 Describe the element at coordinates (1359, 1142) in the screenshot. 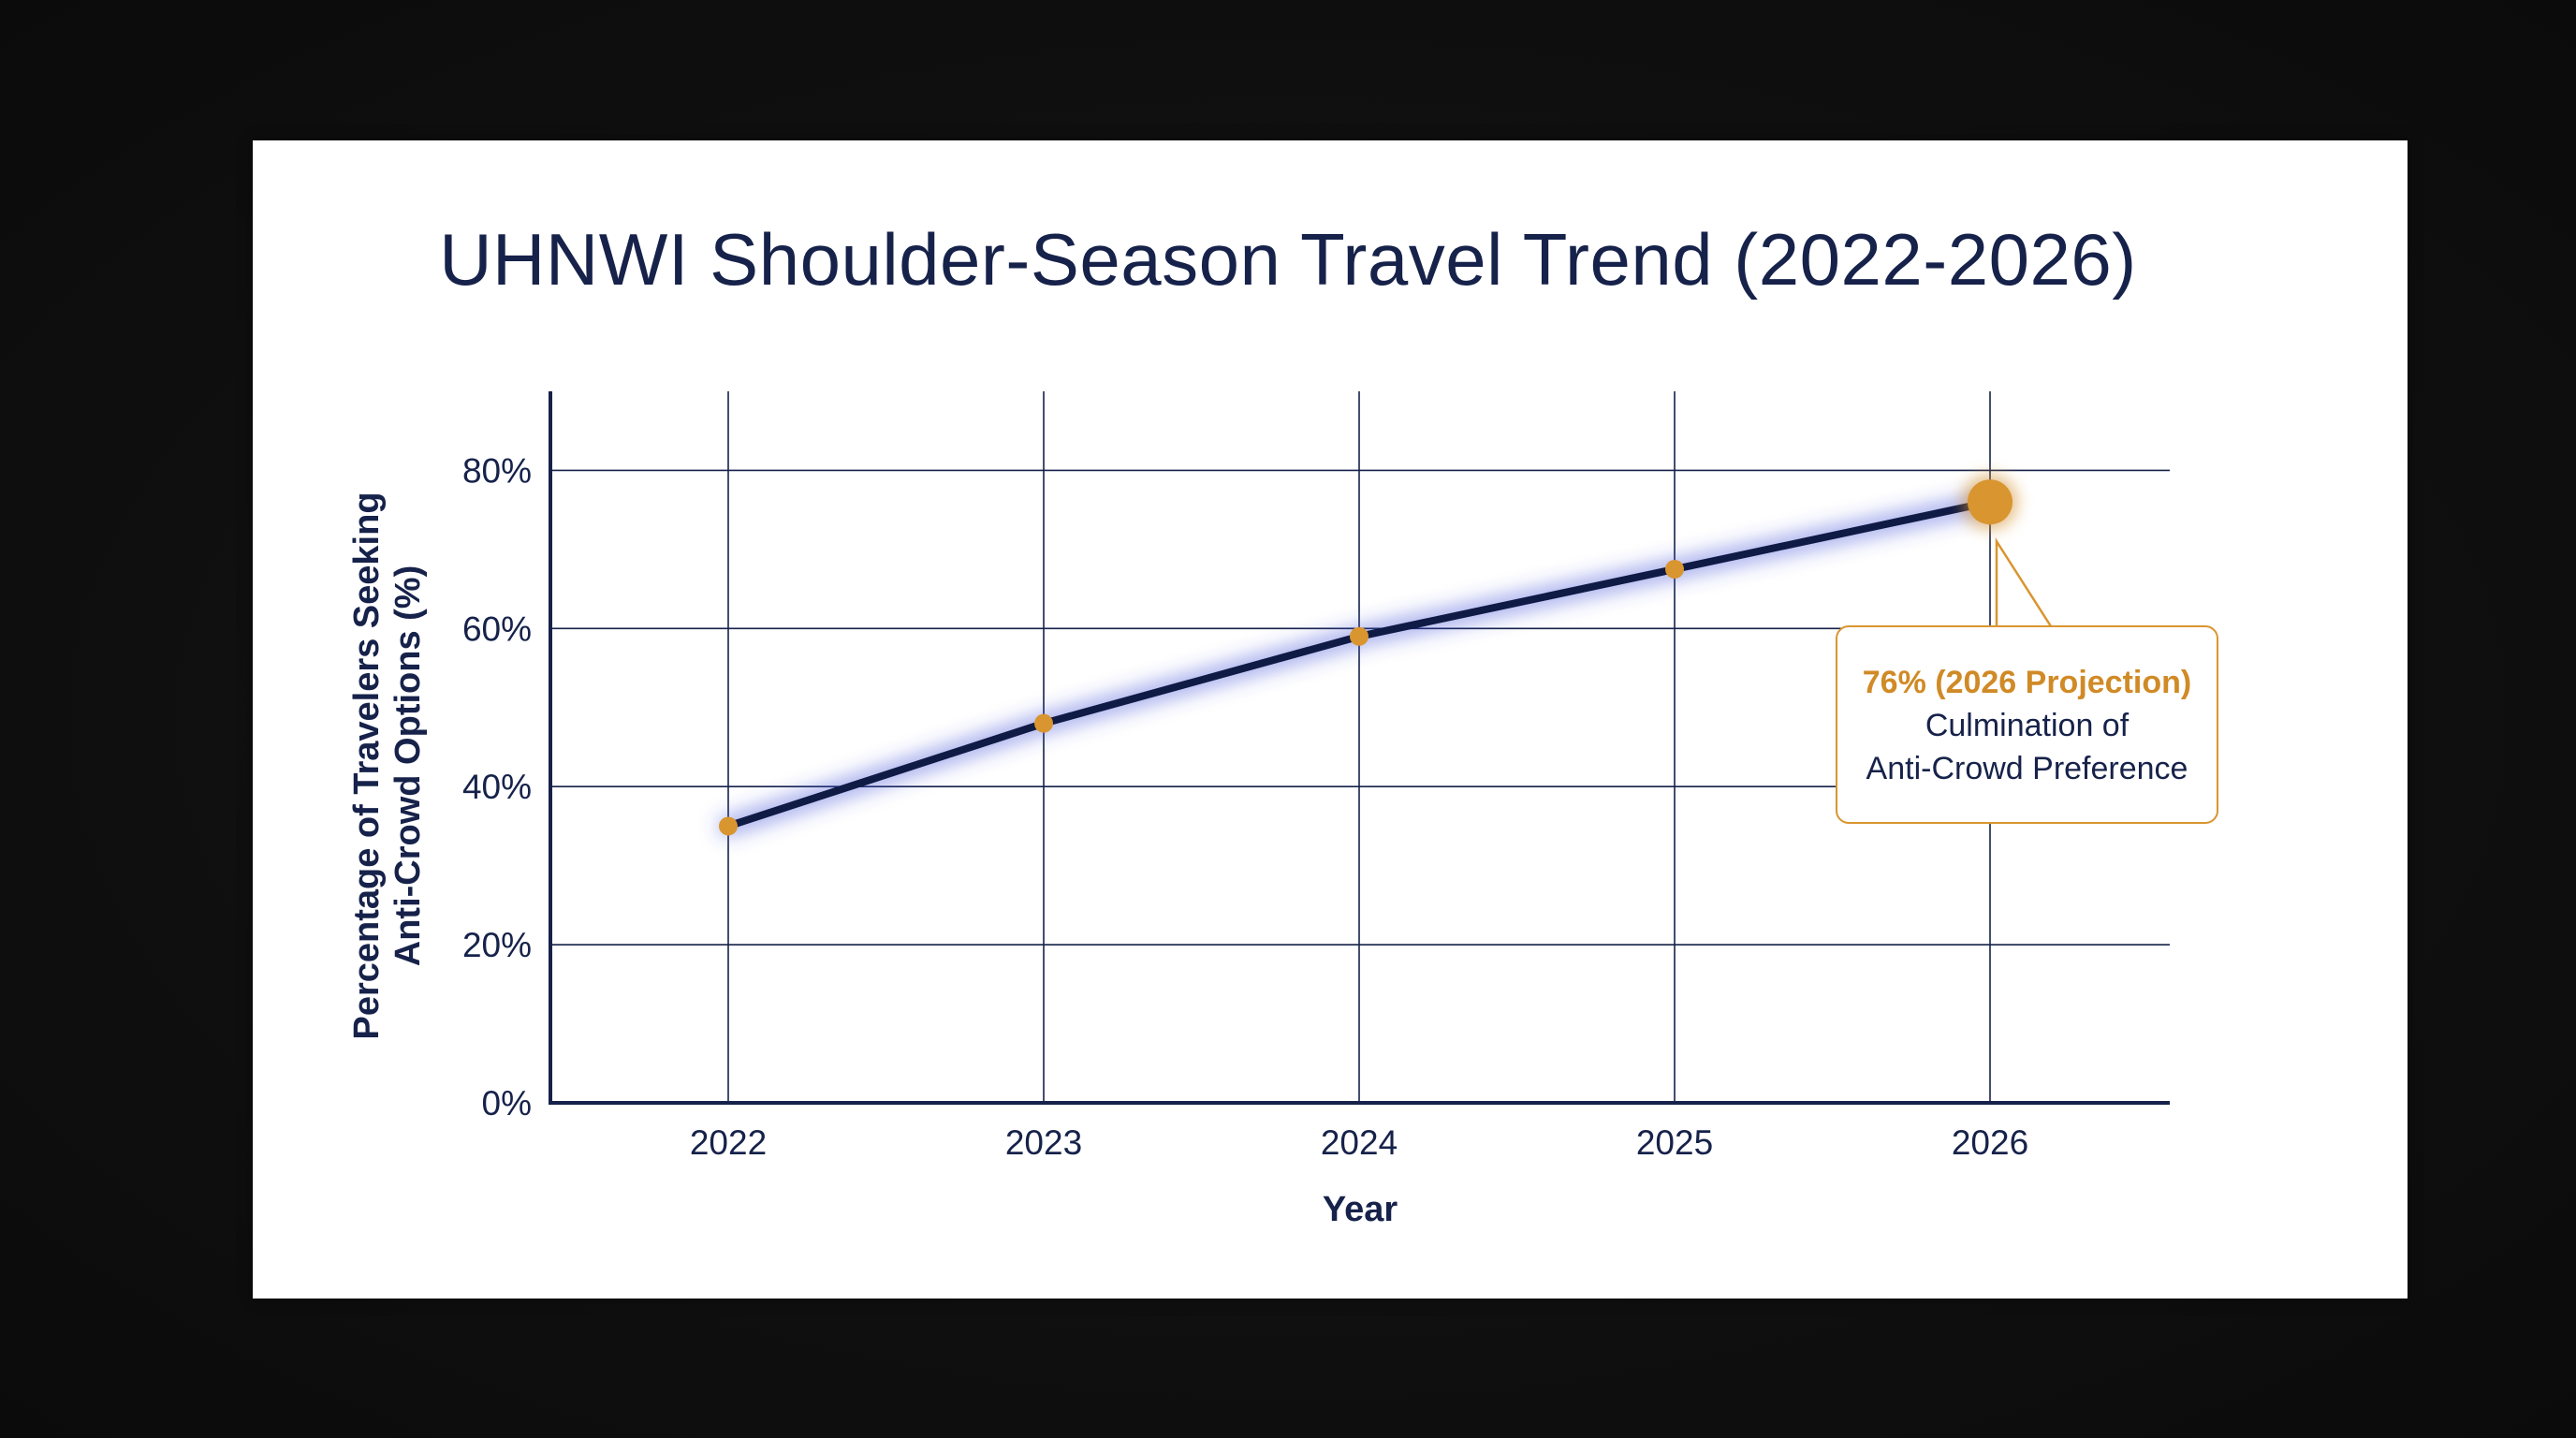

I see `x-tick-label: 2024` at that location.